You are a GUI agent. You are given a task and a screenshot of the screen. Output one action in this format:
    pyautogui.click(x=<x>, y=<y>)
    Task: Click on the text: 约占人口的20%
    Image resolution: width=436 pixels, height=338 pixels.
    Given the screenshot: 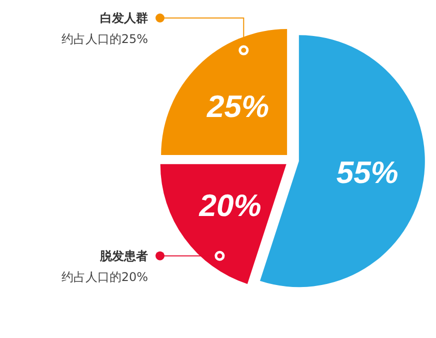 What is the action you would take?
    pyautogui.click(x=104, y=277)
    